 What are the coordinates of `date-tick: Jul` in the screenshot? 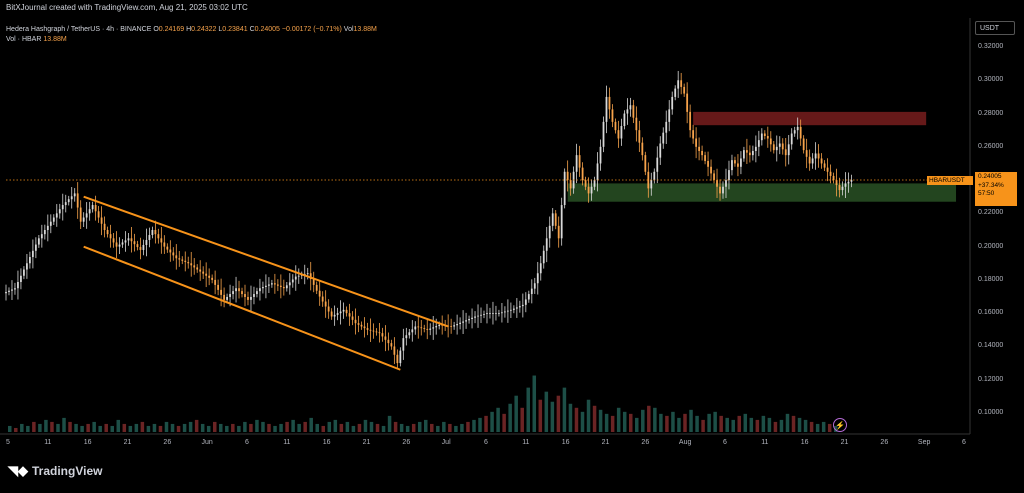 It's located at (446, 442).